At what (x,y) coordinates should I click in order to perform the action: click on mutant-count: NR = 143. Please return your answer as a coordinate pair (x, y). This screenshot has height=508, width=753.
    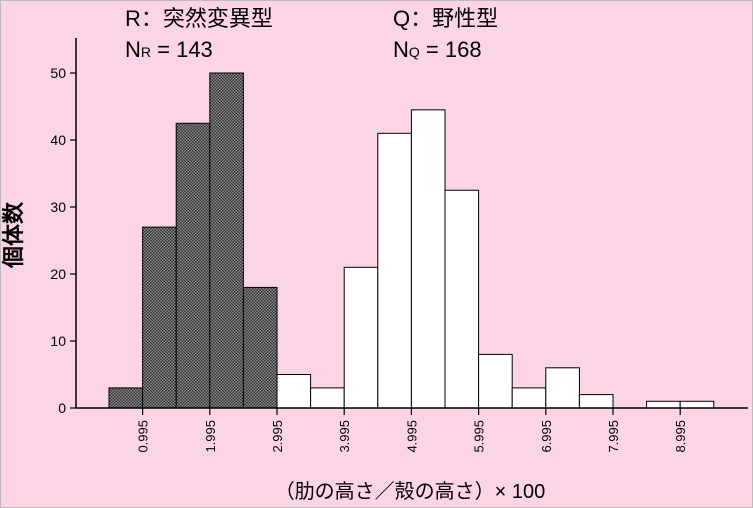
    Looking at the image, I should click on (169, 49).